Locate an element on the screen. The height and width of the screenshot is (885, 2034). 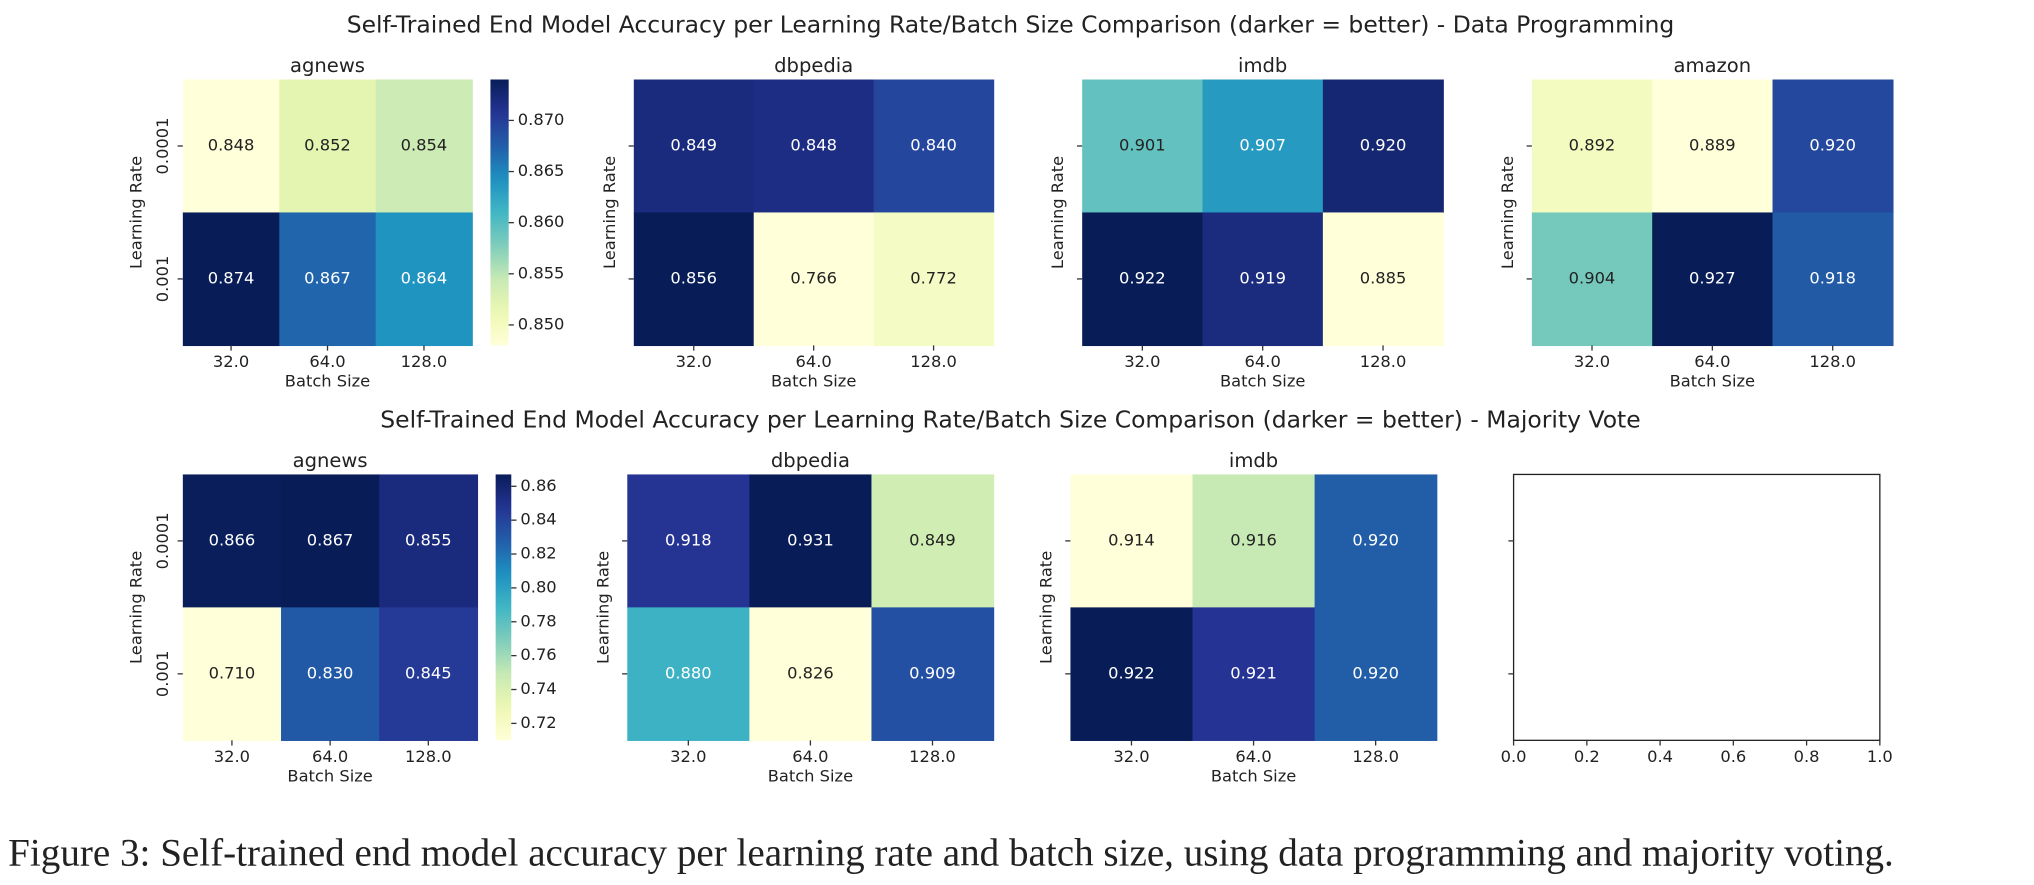
cell-label: 0.916 is located at coordinates (1253, 539).